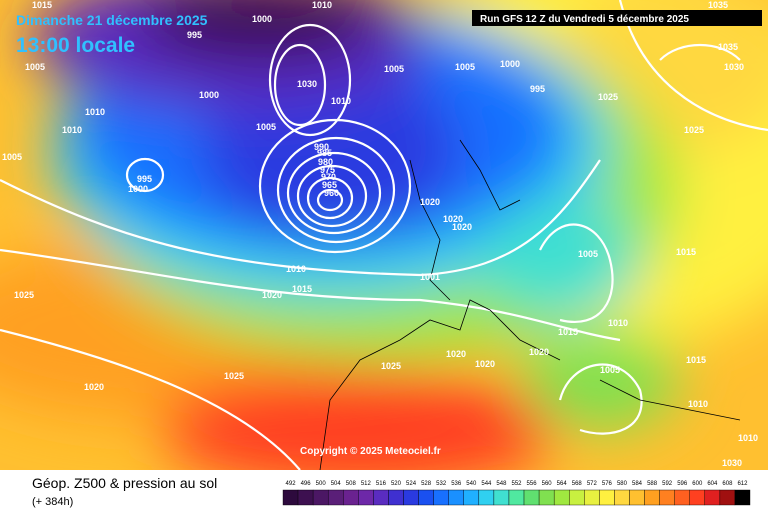 The height and width of the screenshot is (512, 768). I want to click on legend-label: 496, so click(306, 484).